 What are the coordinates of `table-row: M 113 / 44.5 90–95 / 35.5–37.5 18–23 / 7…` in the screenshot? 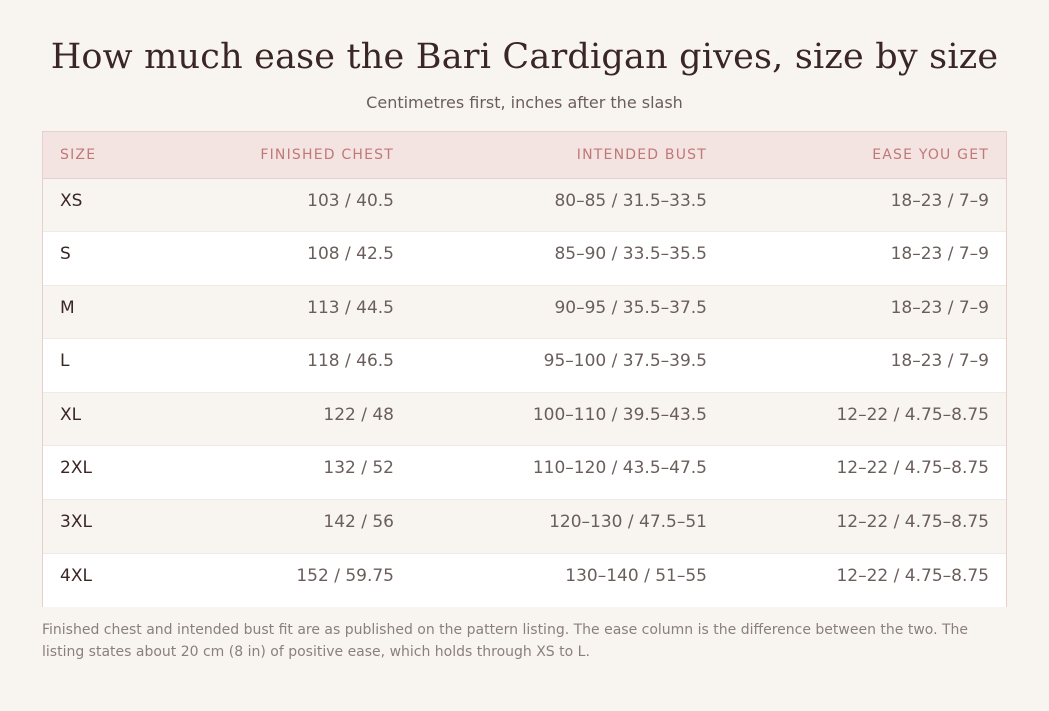 It's located at (524, 312).